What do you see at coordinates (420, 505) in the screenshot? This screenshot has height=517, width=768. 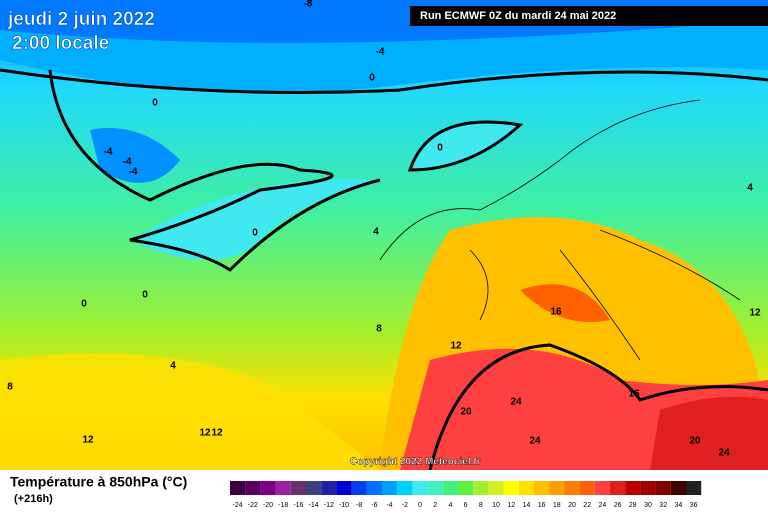 I see `legend-tick-label: 0` at bounding box center [420, 505].